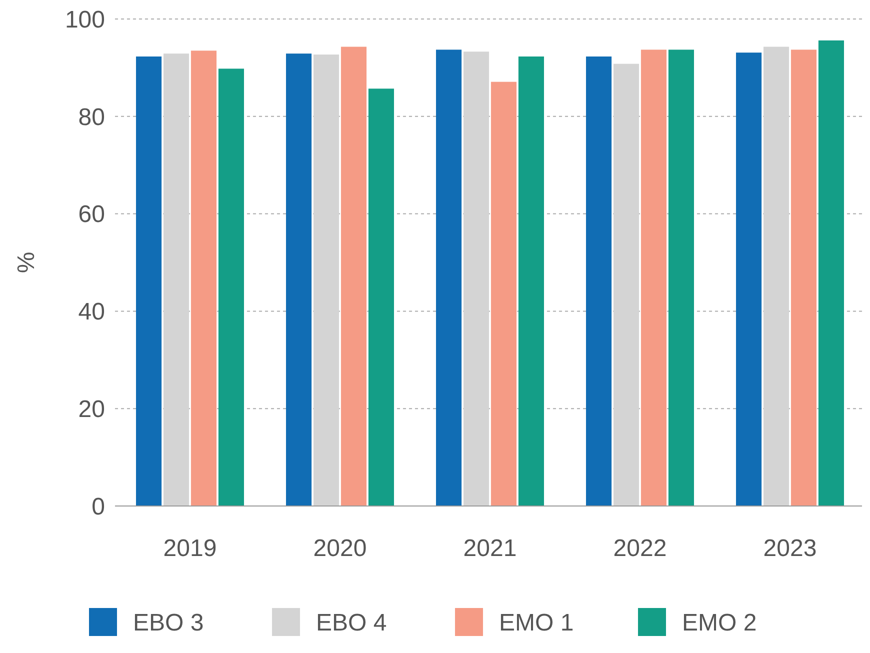  I want to click on legend-label: EBO 4, so click(351, 622).